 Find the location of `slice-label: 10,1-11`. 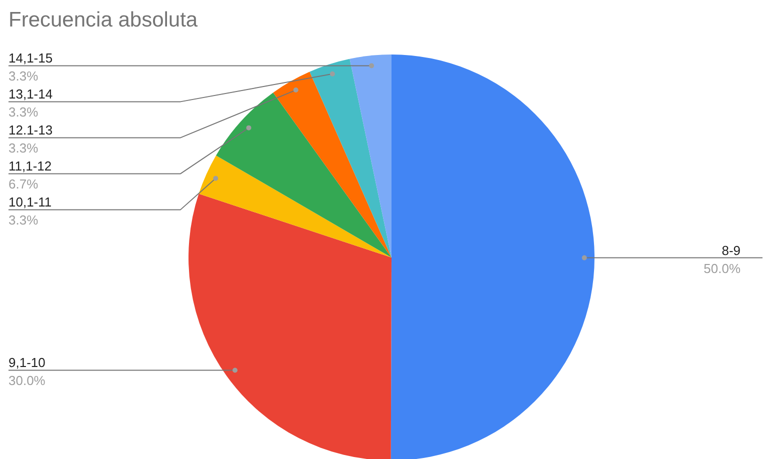

slice-label: 10,1-11 is located at coordinates (30, 202).